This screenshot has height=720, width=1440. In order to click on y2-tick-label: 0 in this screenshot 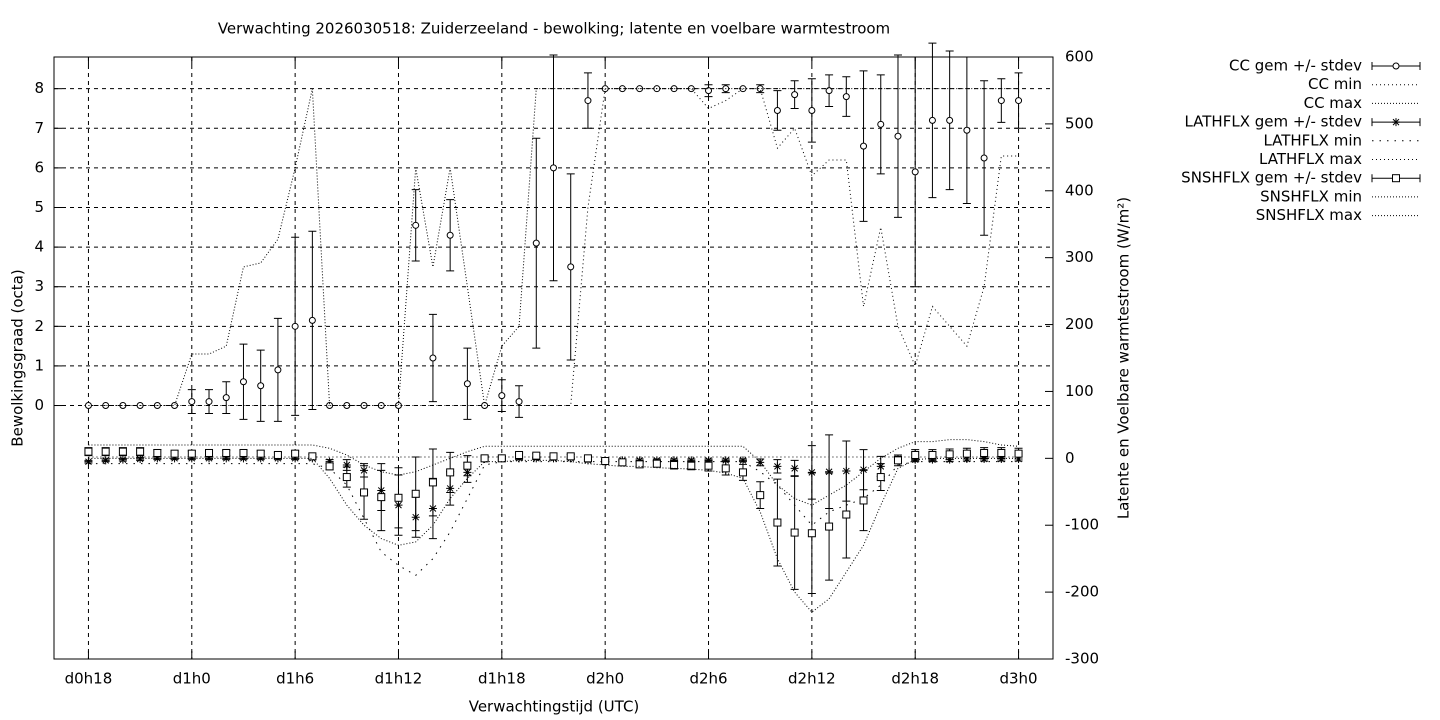, I will do `click(1070, 458)`.